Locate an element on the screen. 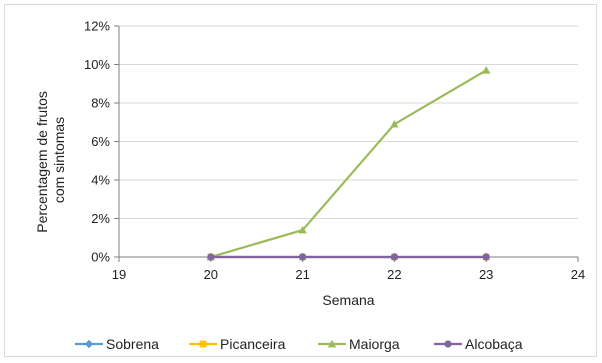 Image resolution: width=602 pixels, height=363 pixels. x-tick-label: 20 is located at coordinates (211, 274).